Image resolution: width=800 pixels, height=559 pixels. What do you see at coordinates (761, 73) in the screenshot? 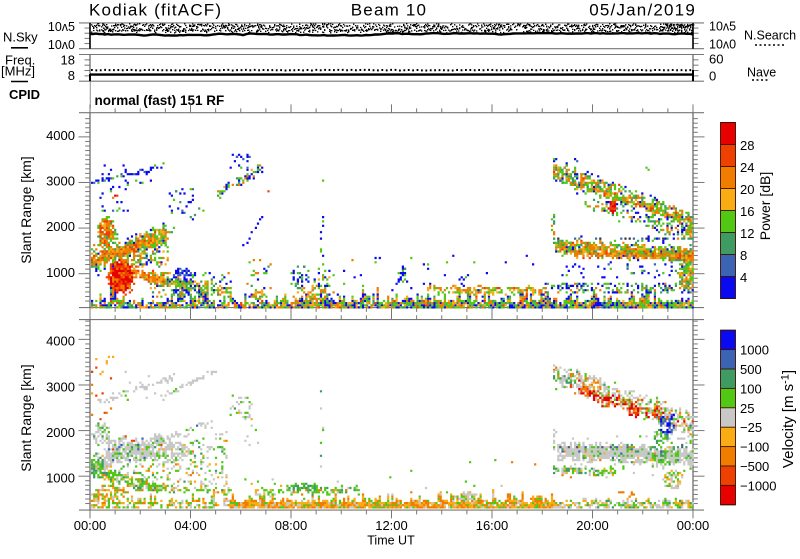
I see `svg-text: Nave` at bounding box center [761, 73].